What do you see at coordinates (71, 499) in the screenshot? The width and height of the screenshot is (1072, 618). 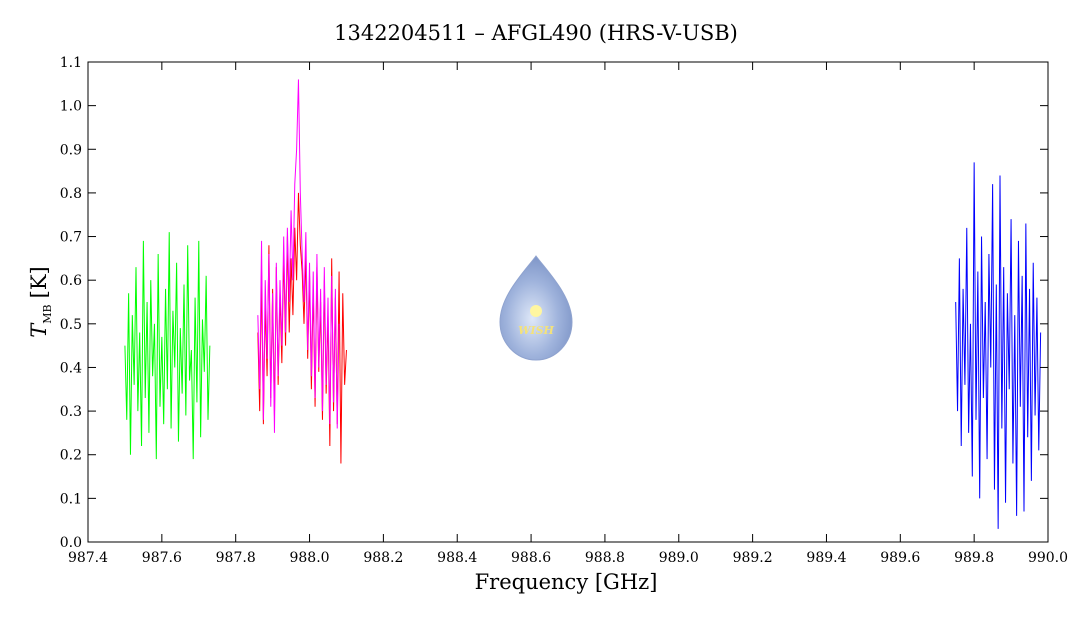 I see `y-tick-label: 0.1` at bounding box center [71, 499].